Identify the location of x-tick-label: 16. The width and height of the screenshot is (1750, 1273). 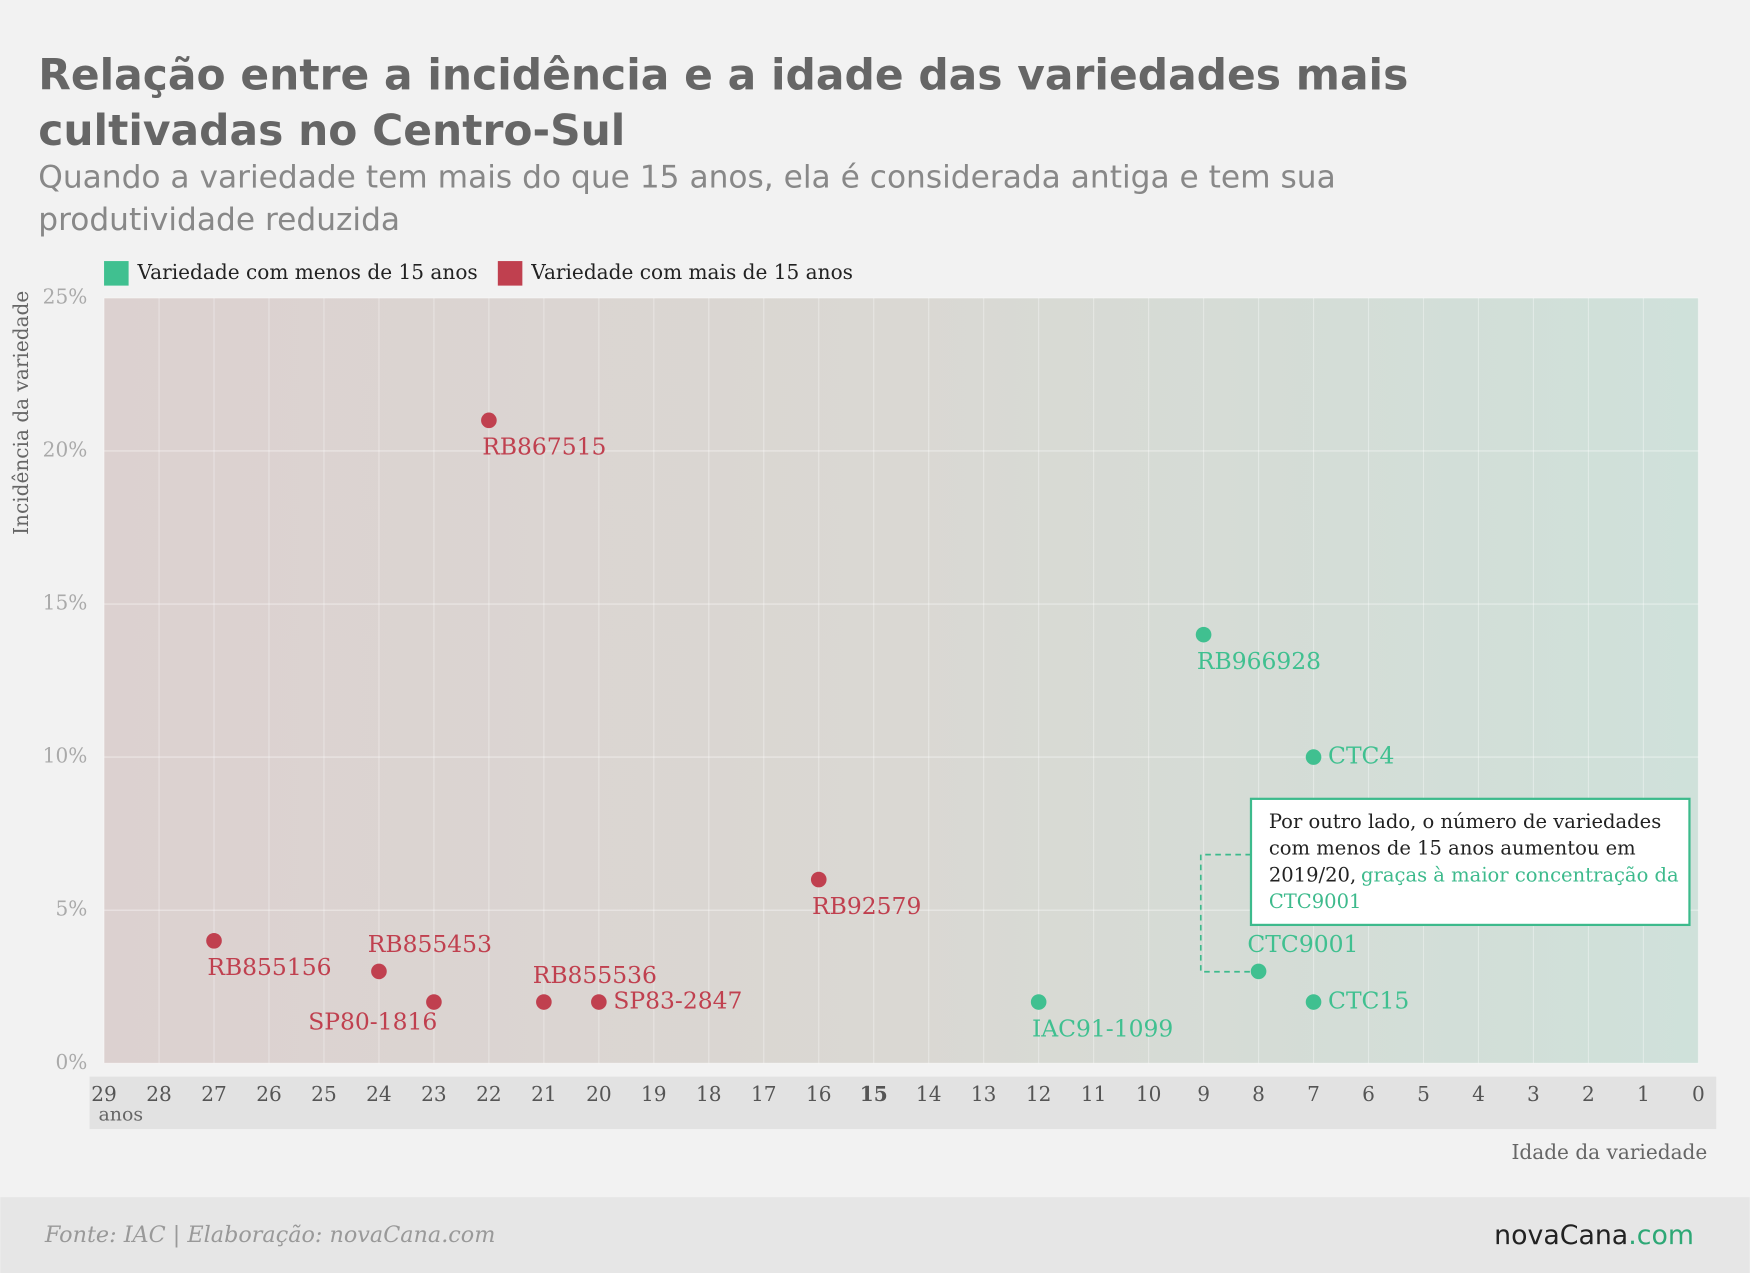
(819, 1094).